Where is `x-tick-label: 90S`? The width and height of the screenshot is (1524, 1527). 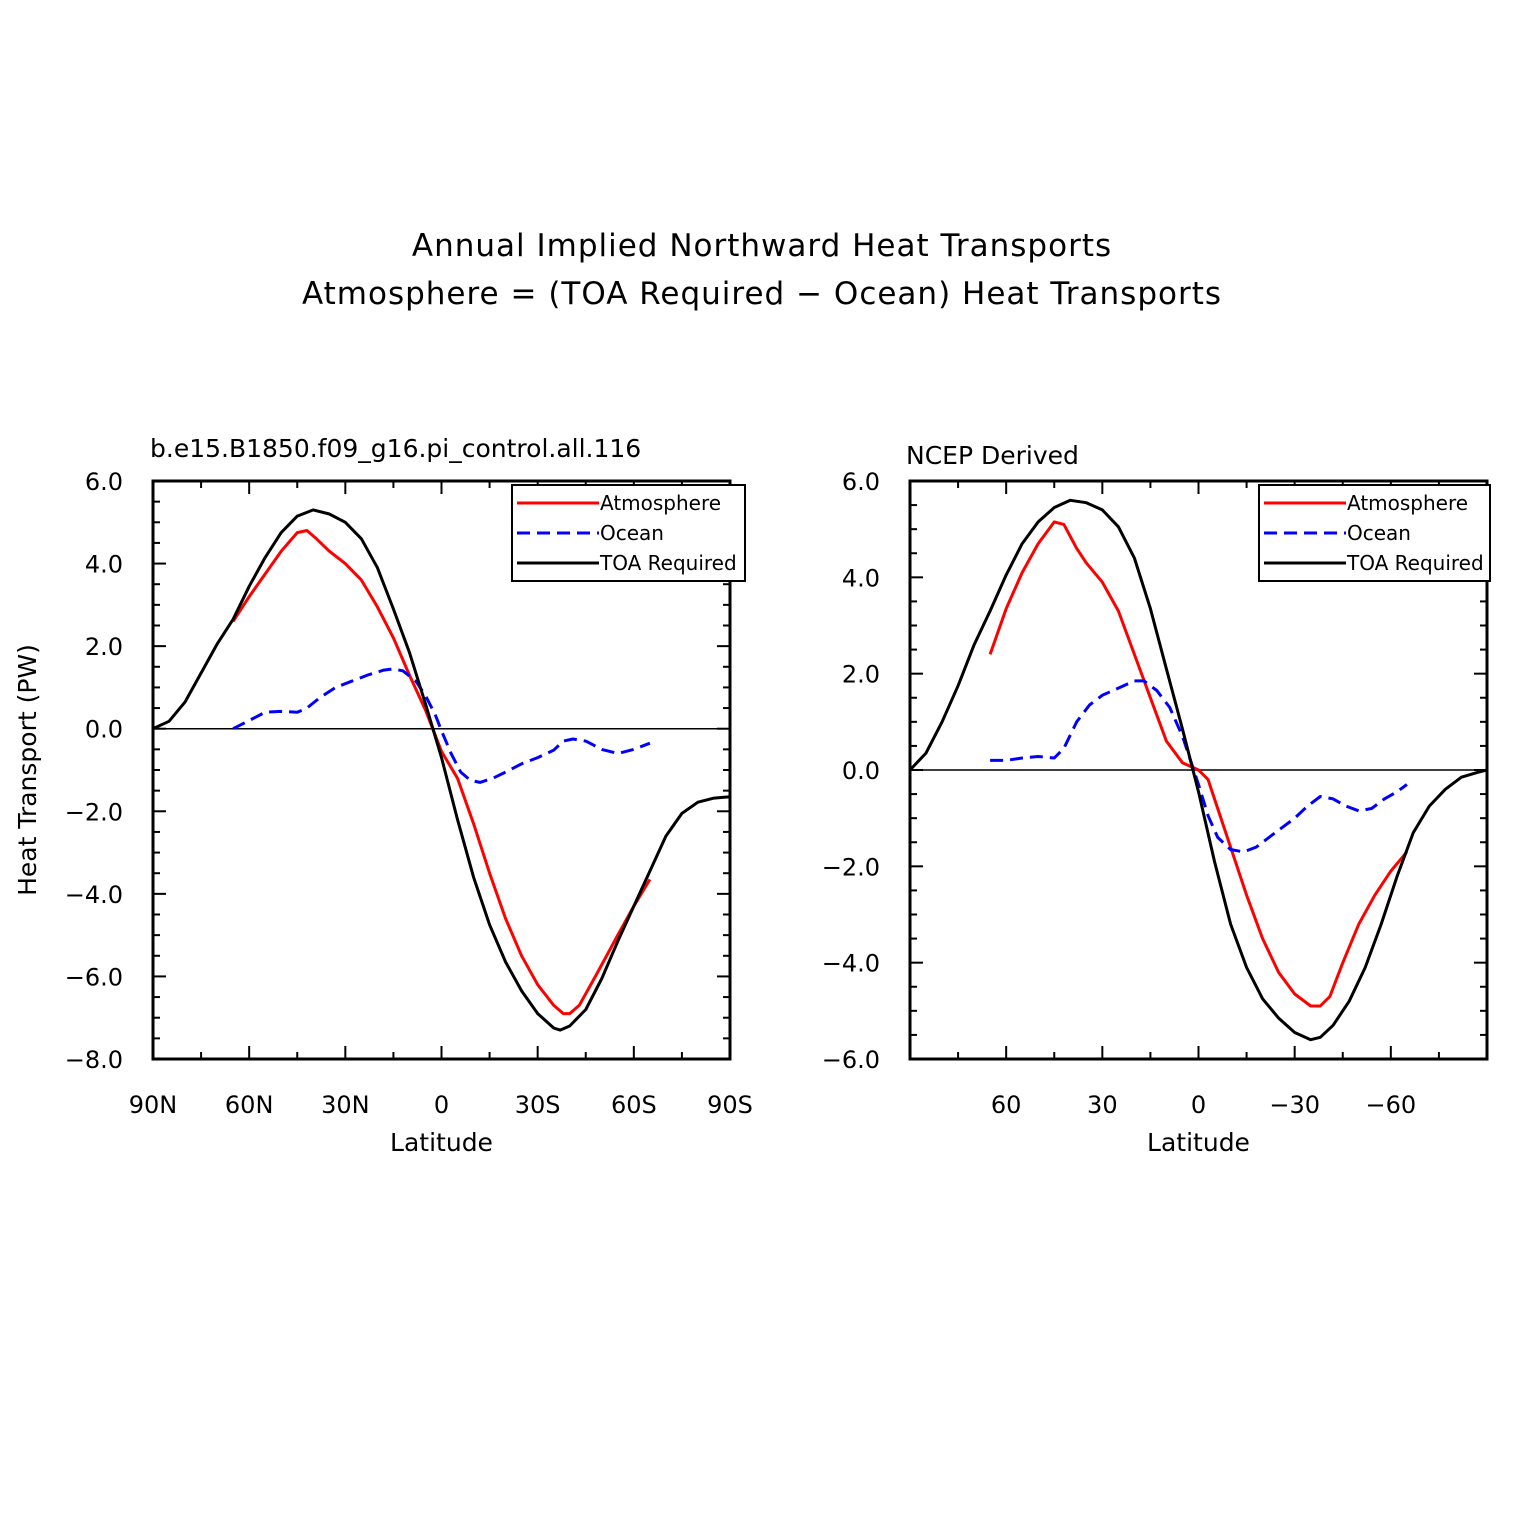 x-tick-label: 90S is located at coordinates (730, 1105).